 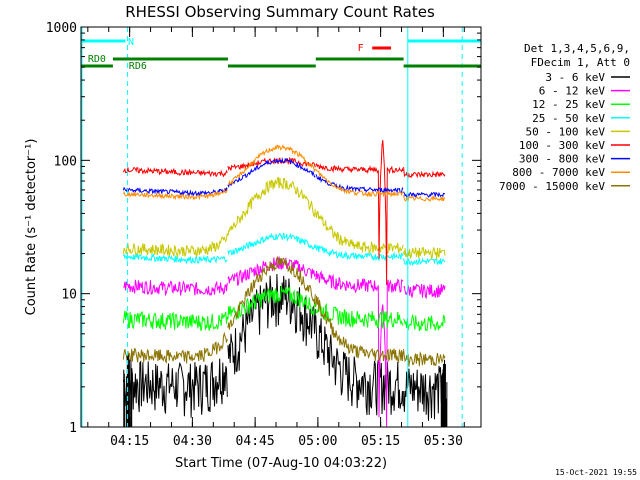 I want to click on legend-label: 12 - 25 keV, so click(x=568, y=104).